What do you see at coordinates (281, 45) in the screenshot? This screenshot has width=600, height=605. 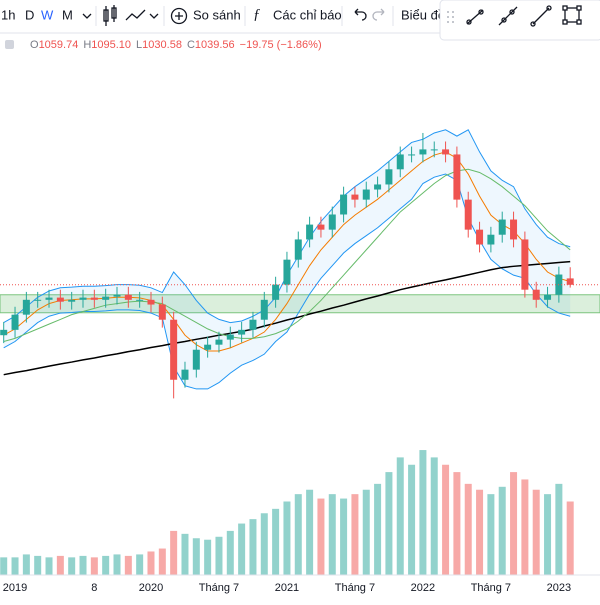 I see `legend-change: −19.75 (−1.86%)` at bounding box center [281, 45].